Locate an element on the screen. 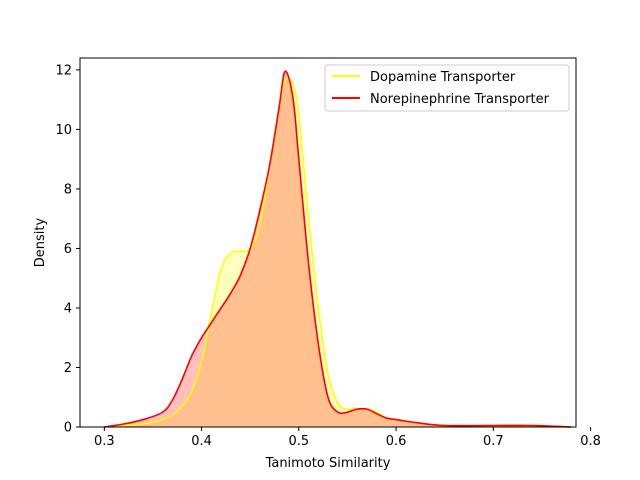 The width and height of the screenshot is (640, 480). legend-box is located at coordinates (447, 88).